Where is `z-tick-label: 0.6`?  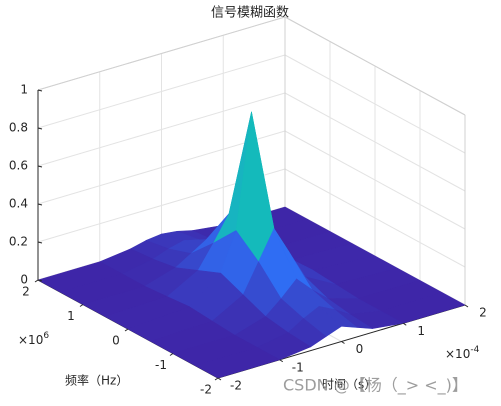 z-tick-label: 0.6 is located at coordinates (18, 166).